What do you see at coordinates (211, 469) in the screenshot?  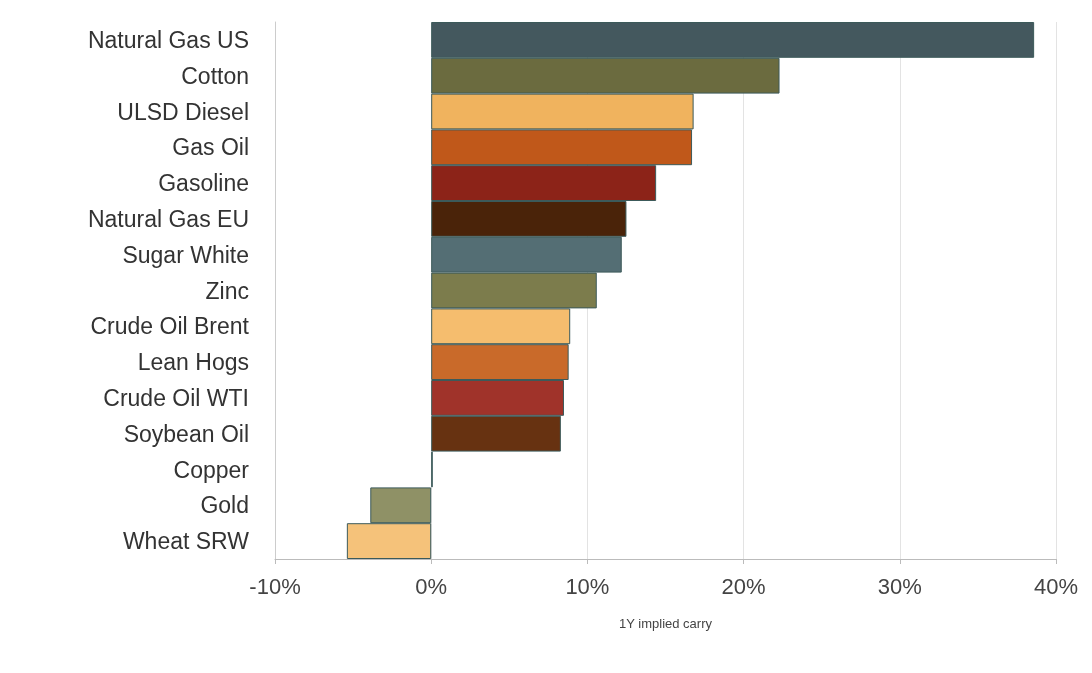 I see `y-tick-label: Copper` at bounding box center [211, 469].